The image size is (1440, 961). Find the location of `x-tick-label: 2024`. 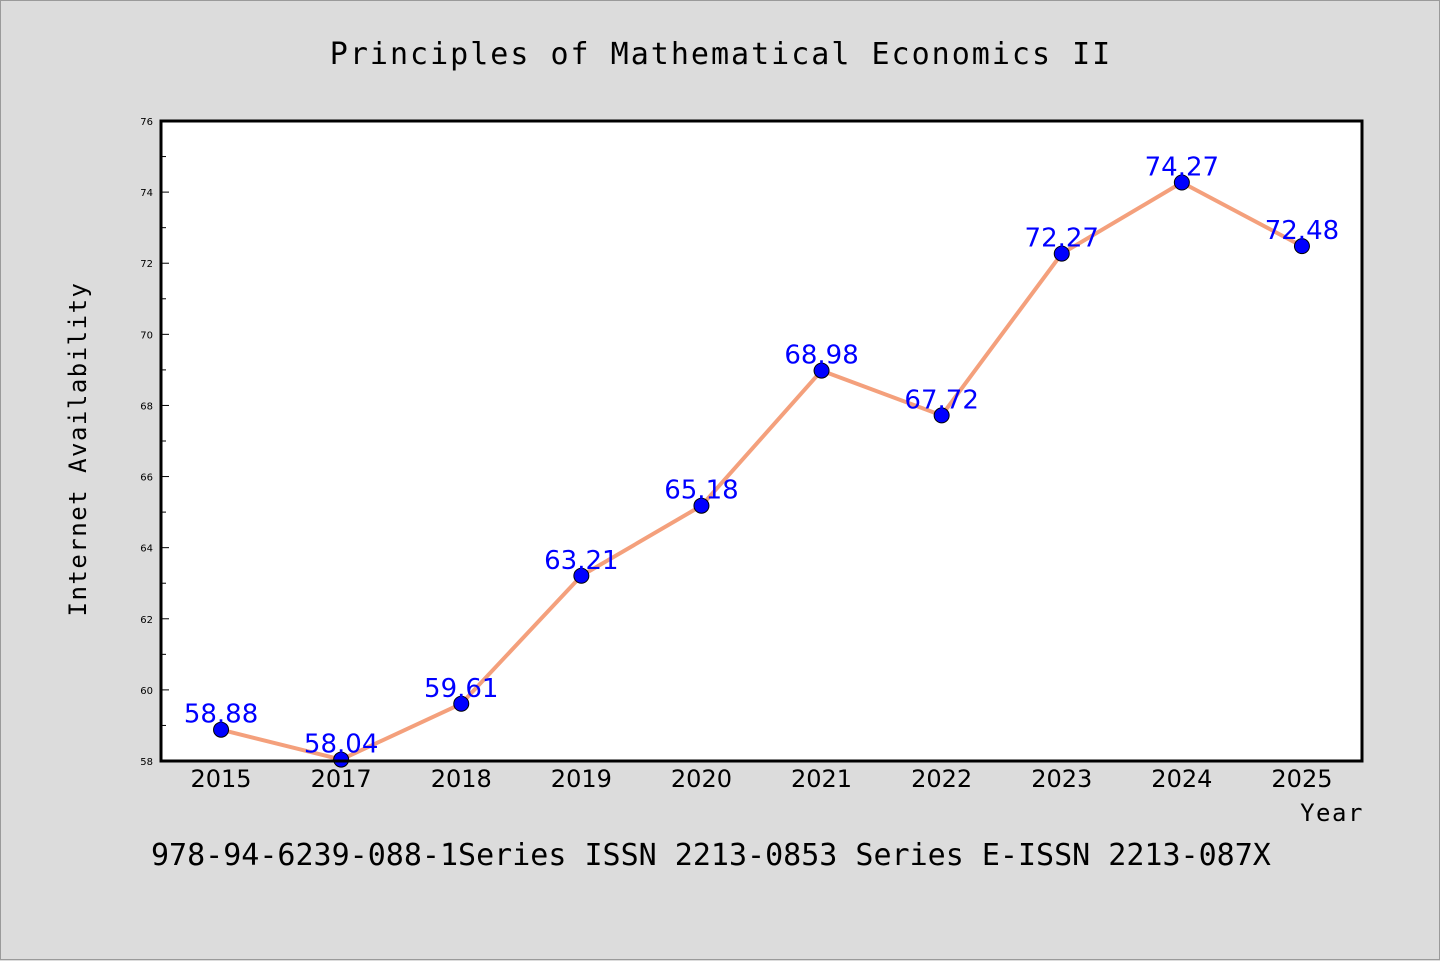

x-tick-label: 2024 is located at coordinates (1181, 779).